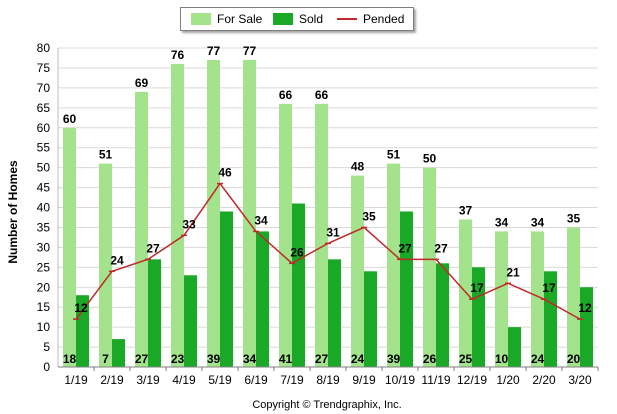  What do you see at coordinates (44, 168) in the screenshot?
I see `y-tick-label: 50` at bounding box center [44, 168].